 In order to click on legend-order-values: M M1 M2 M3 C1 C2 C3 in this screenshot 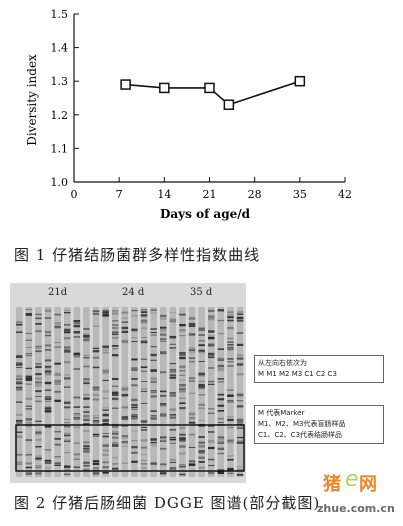, I will do `click(297, 374)`.